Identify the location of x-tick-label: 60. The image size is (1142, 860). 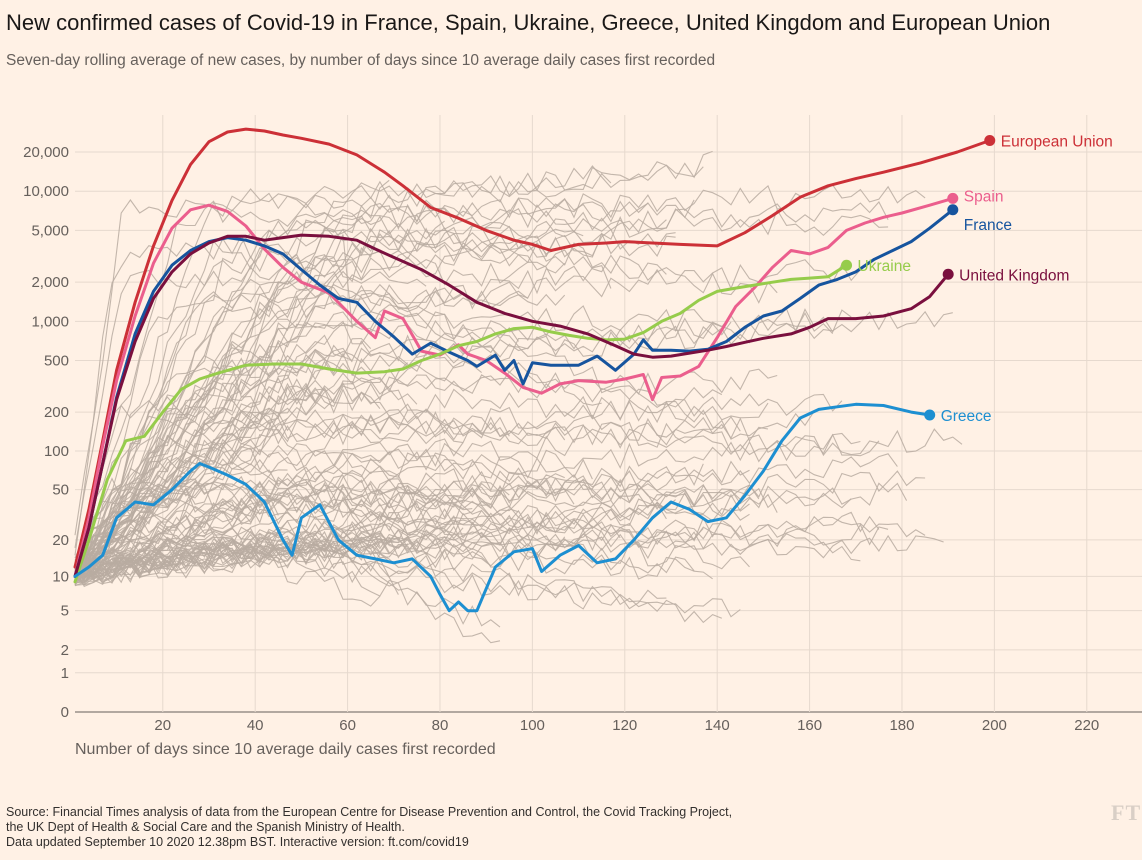
(347, 725).